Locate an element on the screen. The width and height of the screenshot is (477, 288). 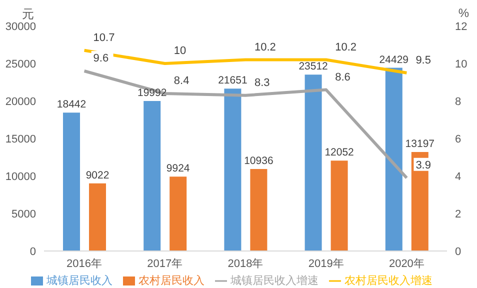
data-label: 8.6 is located at coordinates (342, 77).